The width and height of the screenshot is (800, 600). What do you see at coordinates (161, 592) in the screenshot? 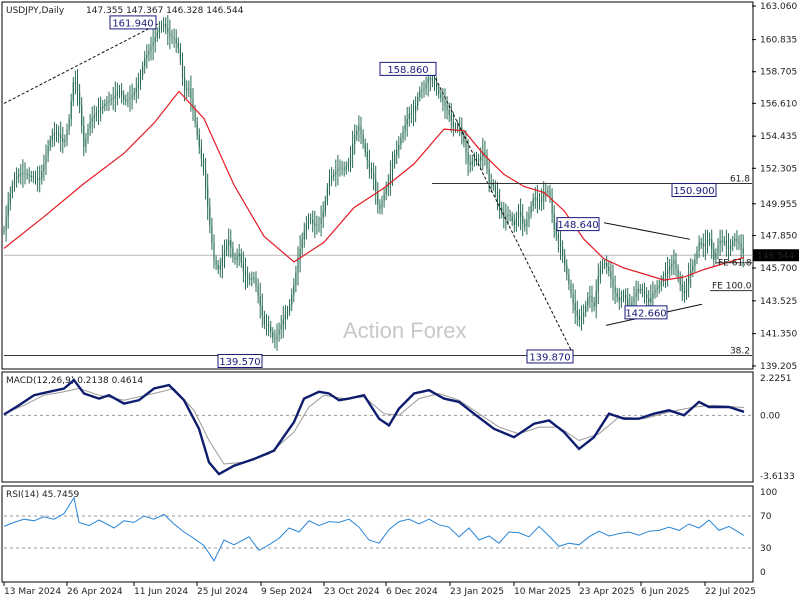
I see `time-tick-label: 11 Jun 2024` at bounding box center [161, 592].